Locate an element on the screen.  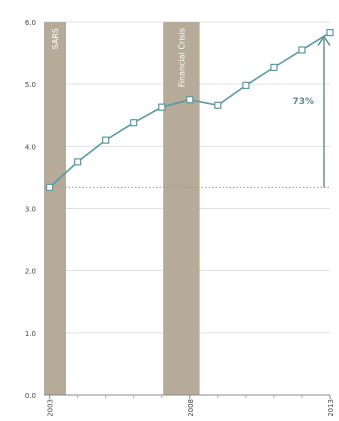
shaded-period-label: Financial Crisis is located at coordinates (181, 57).